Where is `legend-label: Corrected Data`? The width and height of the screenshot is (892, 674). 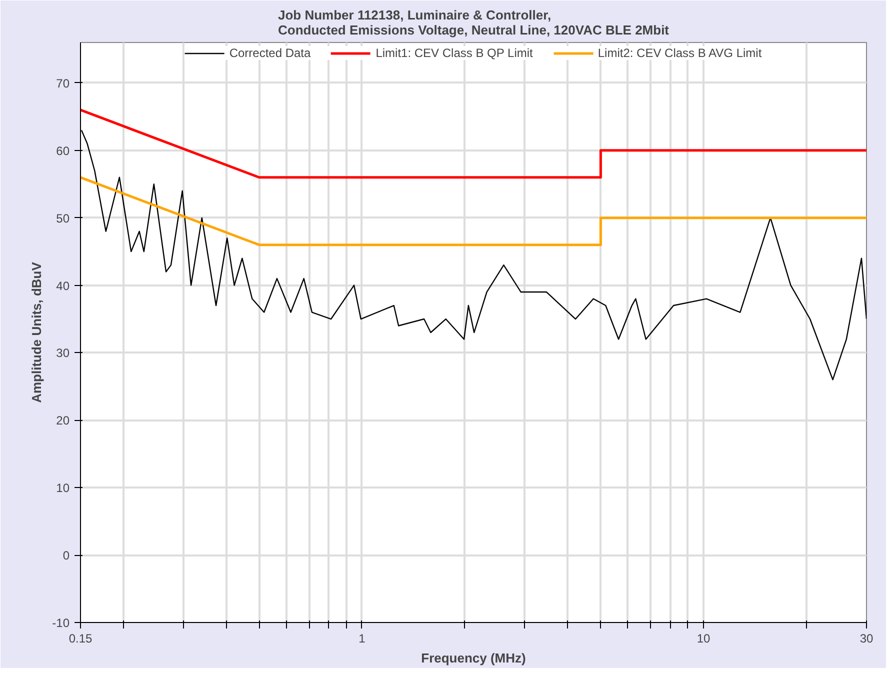
legend-label: Corrected Data is located at coordinates (270, 53).